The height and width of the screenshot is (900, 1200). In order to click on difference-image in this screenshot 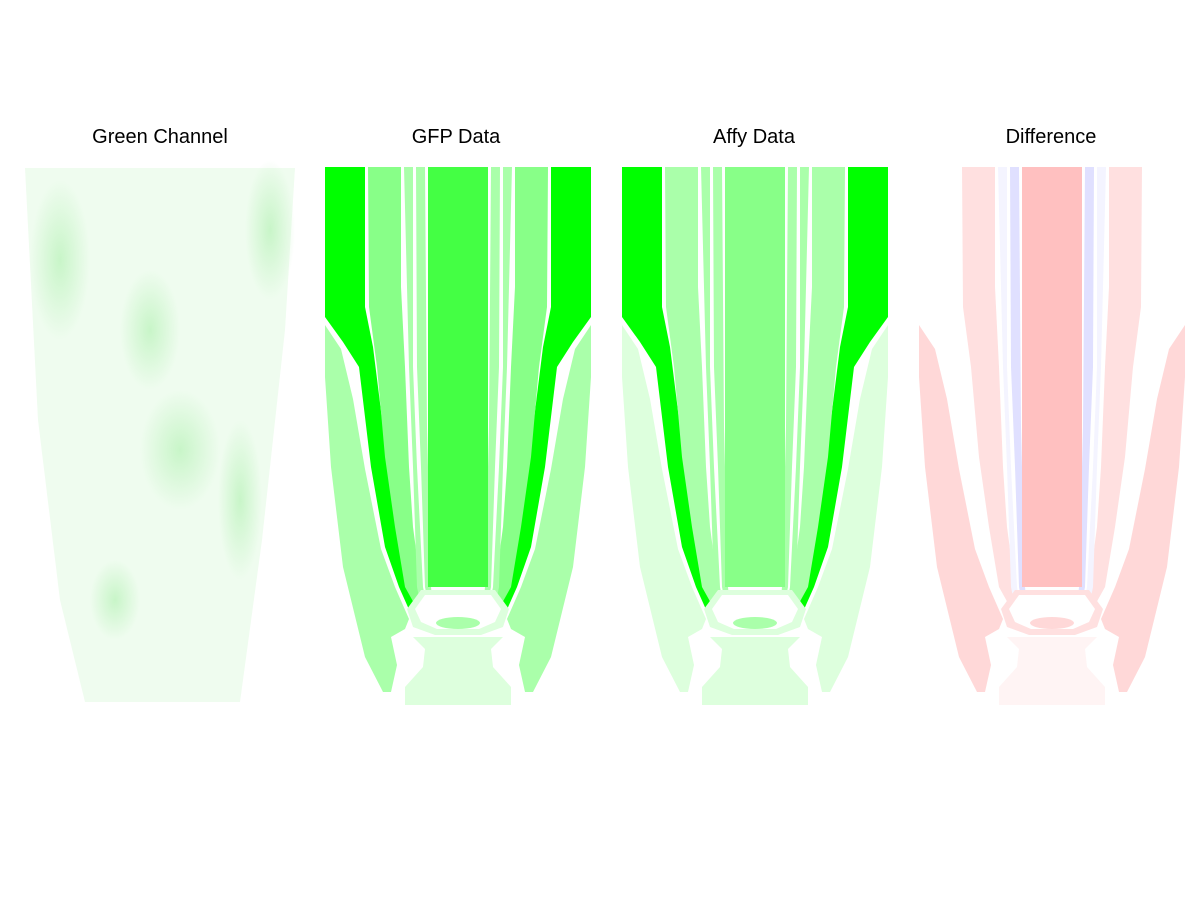, I will do `click(1052, 436)`.